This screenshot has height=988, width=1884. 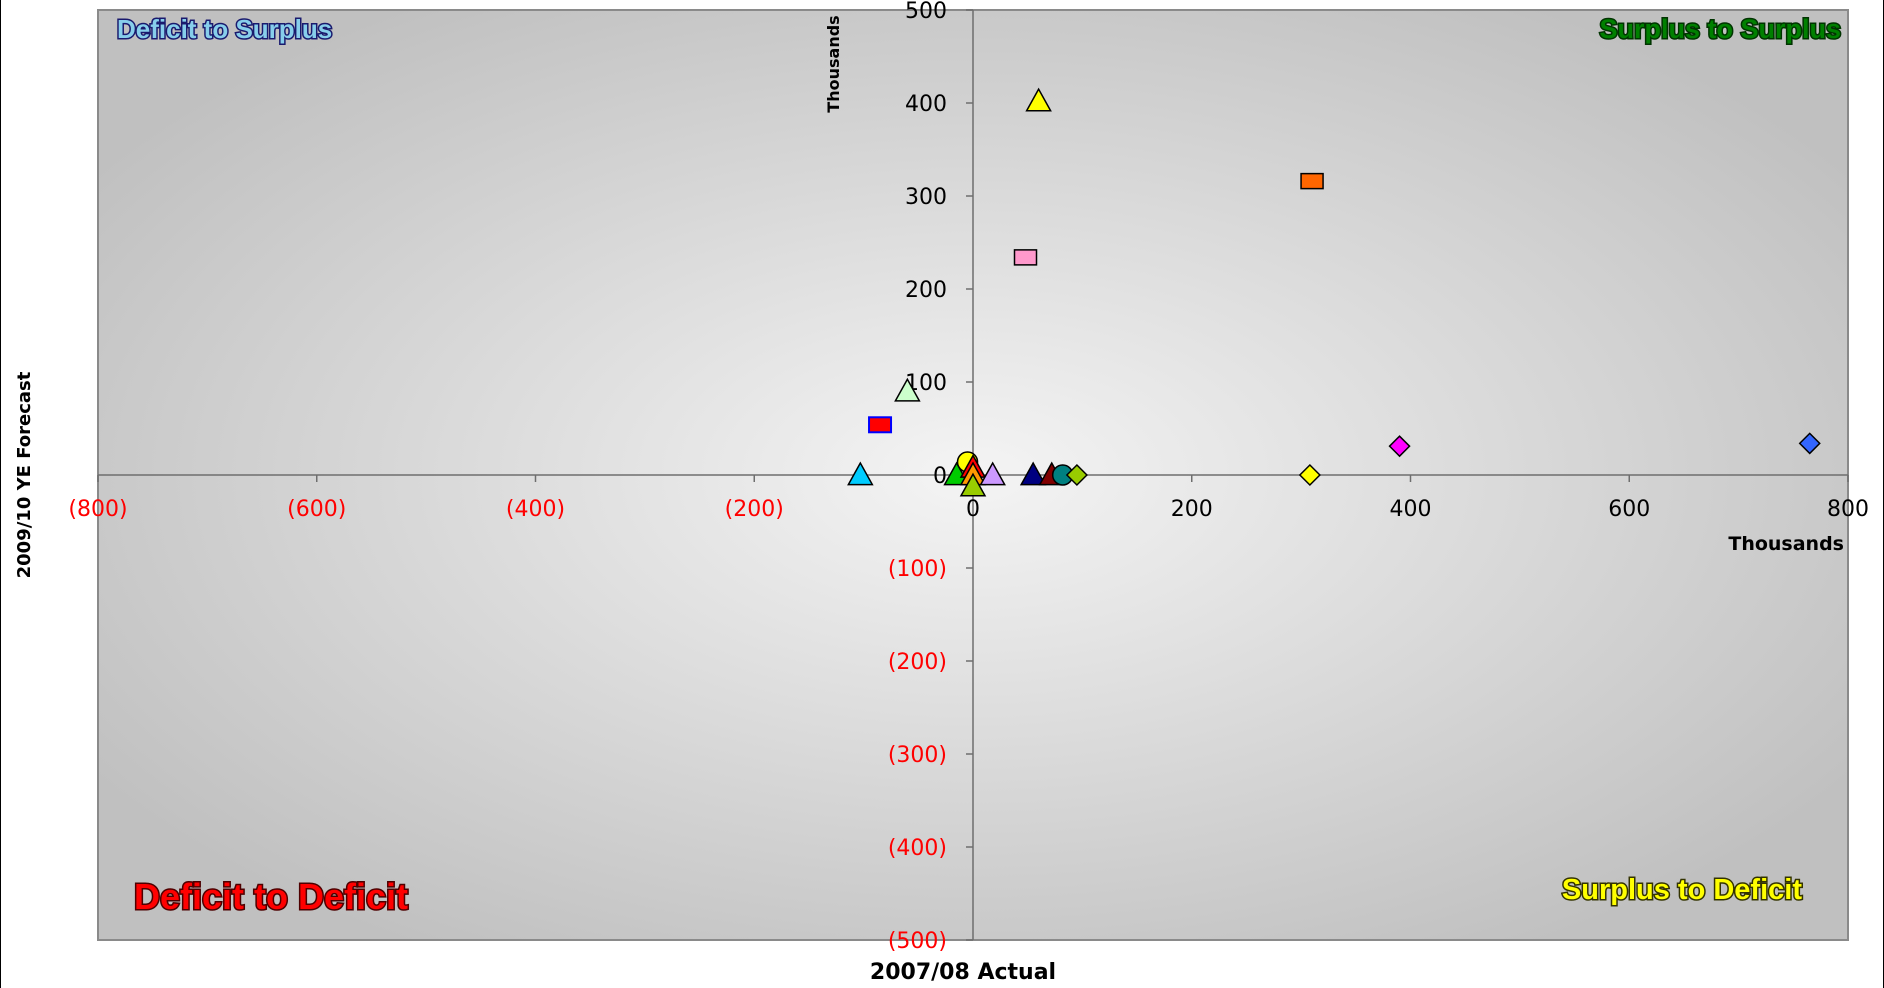 I want to click on quadrant-label-deficit-to-deficit: Deficit to Deficit, so click(x=271, y=896).